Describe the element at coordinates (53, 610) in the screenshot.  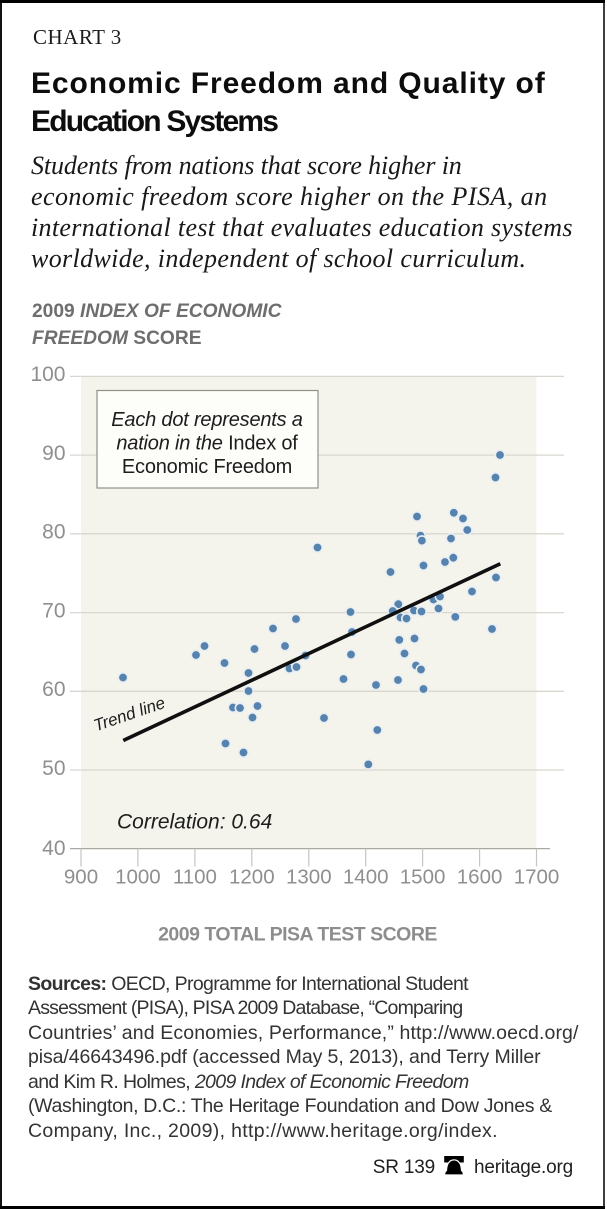
I see `svg-text: 70` at that location.